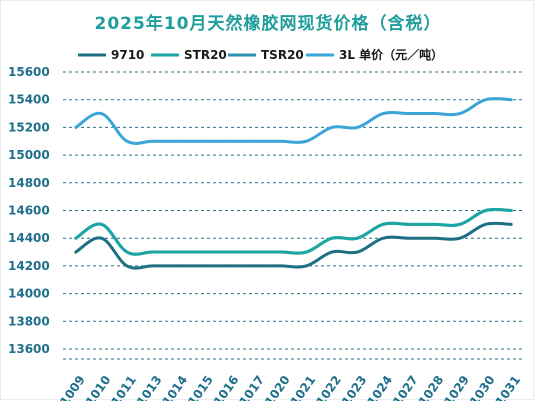 This screenshot has height=401, width=534. I want to click on x-tick-label: 1029, so click(456, 387).